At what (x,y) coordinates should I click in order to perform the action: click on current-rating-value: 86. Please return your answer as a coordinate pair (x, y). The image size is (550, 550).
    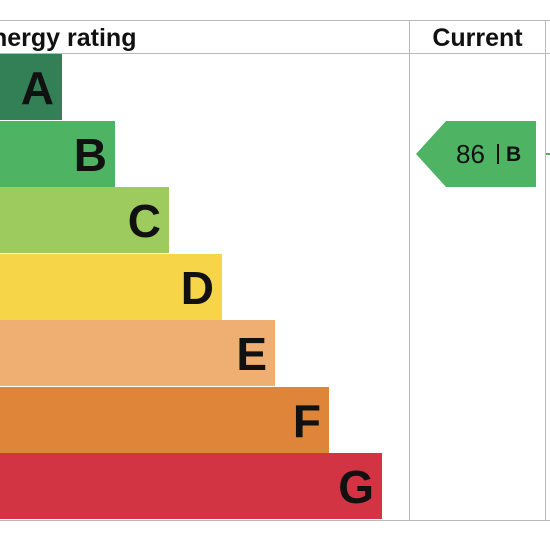
    Looking at the image, I should click on (470, 154).